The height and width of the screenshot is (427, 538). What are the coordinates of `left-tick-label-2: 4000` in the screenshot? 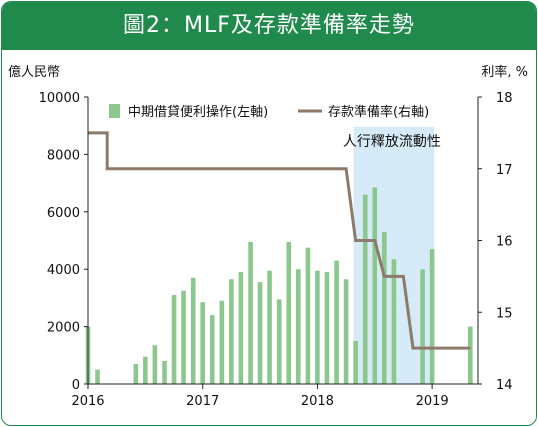 It's located at (63, 270).